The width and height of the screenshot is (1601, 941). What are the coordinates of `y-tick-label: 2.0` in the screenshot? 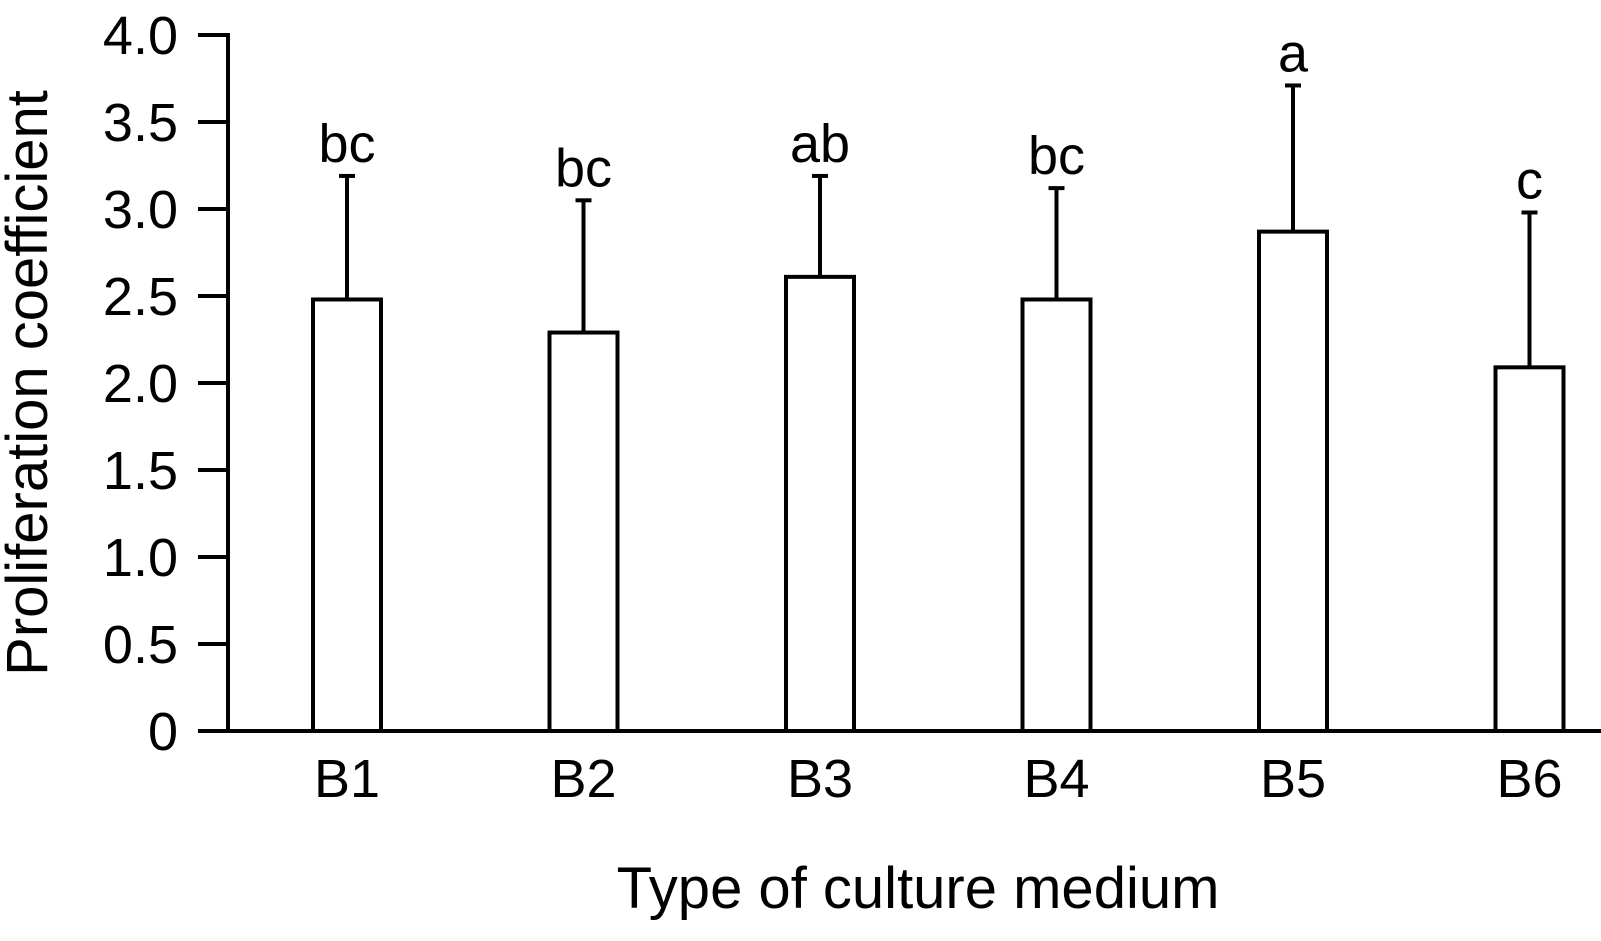 It's located at (140, 384).